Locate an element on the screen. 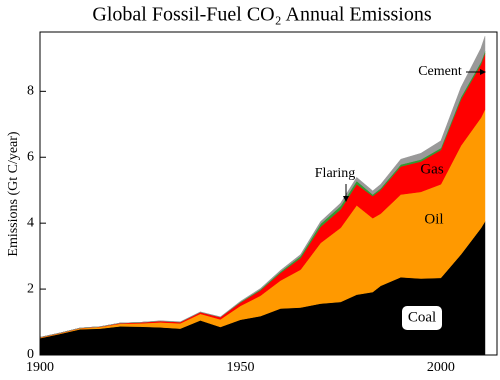 This screenshot has width=500, height=380. x-tick-label: 1950 is located at coordinates (240, 367).